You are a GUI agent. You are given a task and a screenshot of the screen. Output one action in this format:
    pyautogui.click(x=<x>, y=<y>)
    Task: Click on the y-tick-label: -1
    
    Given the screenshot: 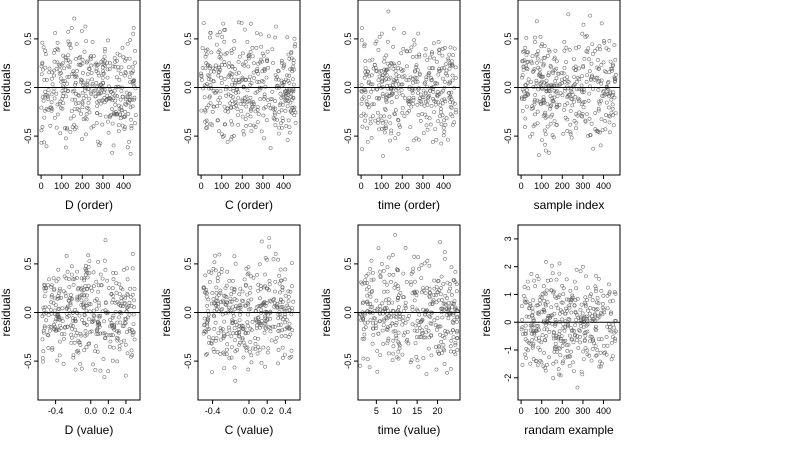 What is the action you would take?
    pyautogui.click(x=508, y=350)
    